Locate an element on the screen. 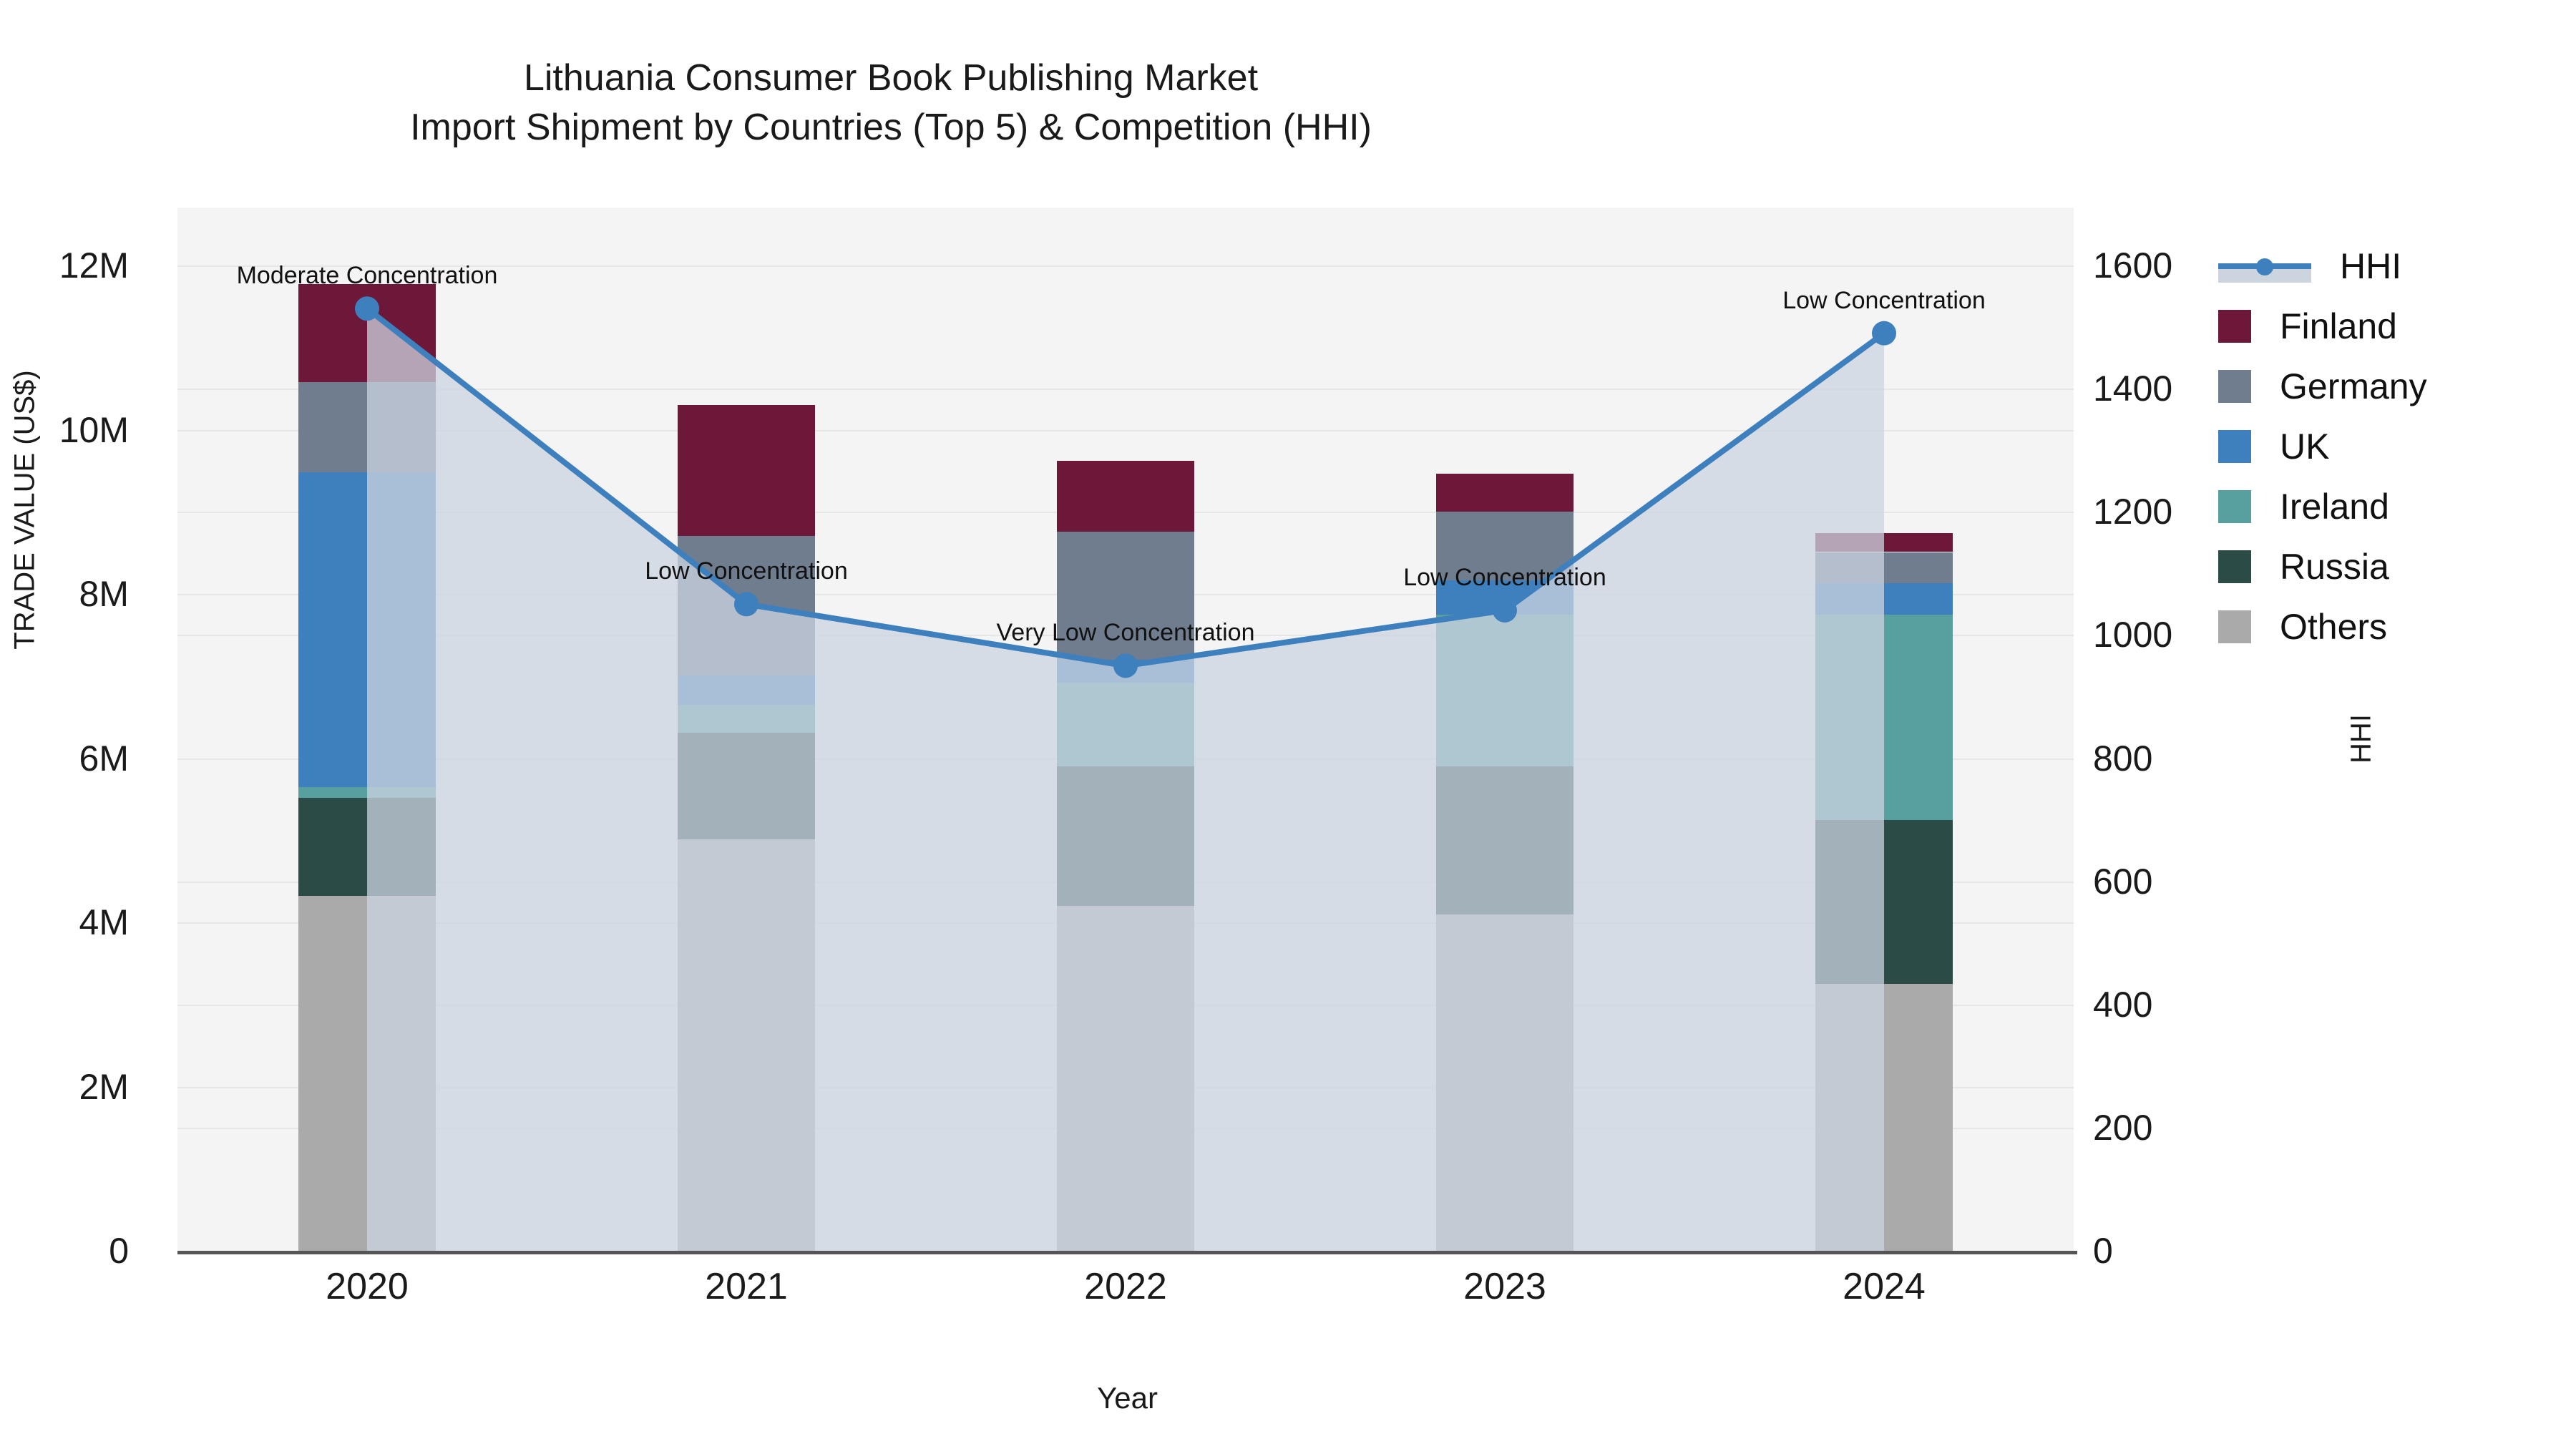 Image resolution: width=2576 pixels, height=1449 pixels. x-tick-2023: 2023 is located at coordinates (1504, 1286).